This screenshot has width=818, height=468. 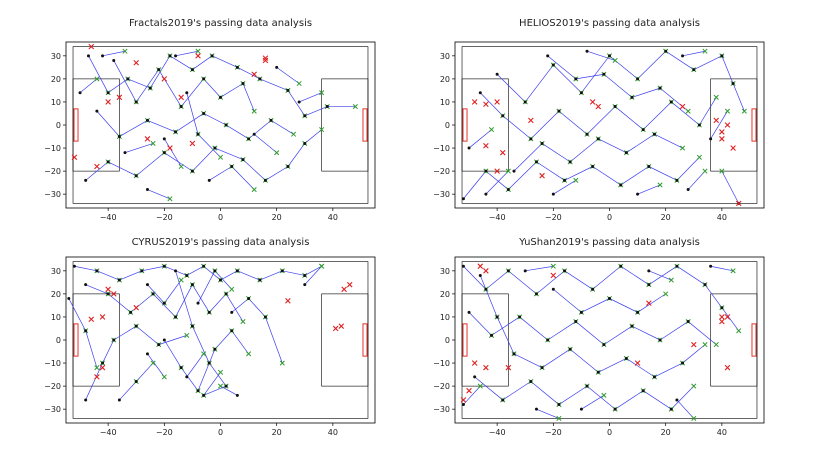 What do you see at coordinates (609, 340) in the screenshot?
I see `pitch-boundary` at bounding box center [609, 340].